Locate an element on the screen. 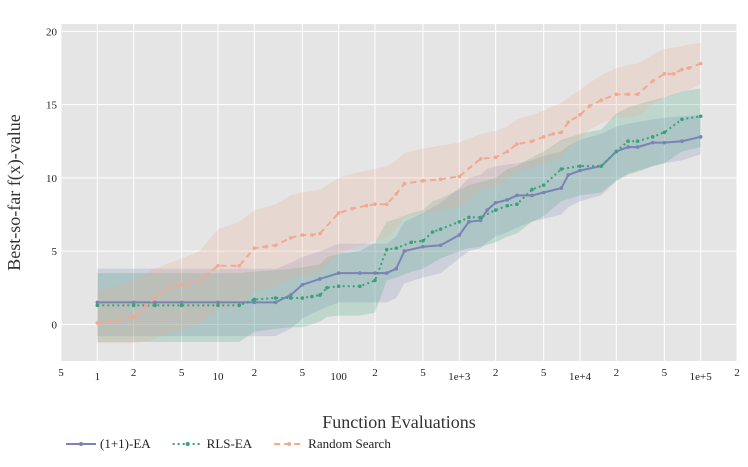 The image size is (748, 467). x-tick-labels: 5 1 2 5 10 2 5 100 2 5 1e+3 2 5 1e+4 2 5 1e+5 2 is located at coordinates (399, 375).